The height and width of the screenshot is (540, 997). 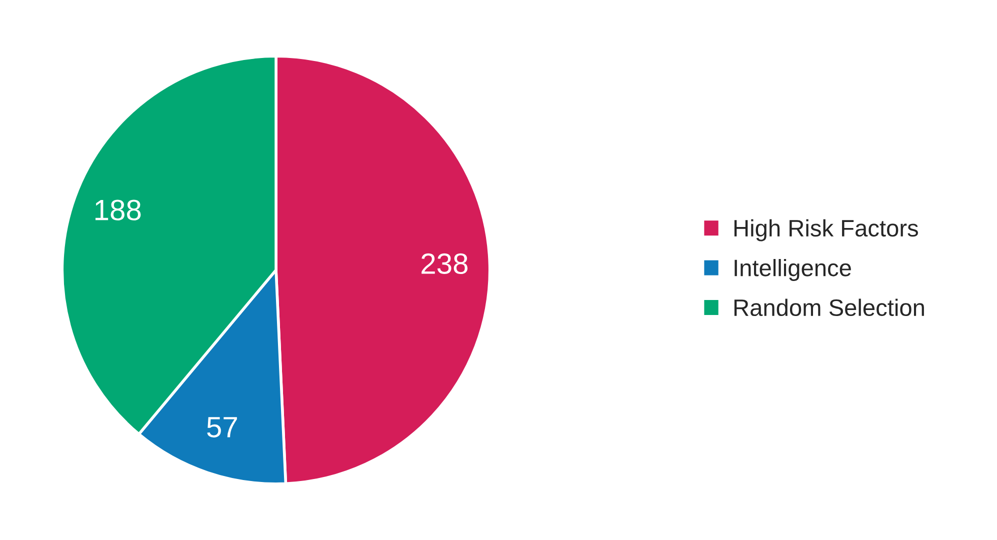 What do you see at coordinates (829, 307) in the screenshot?
I see `legend-label: Random Selection` at bounding box center [829, 307].